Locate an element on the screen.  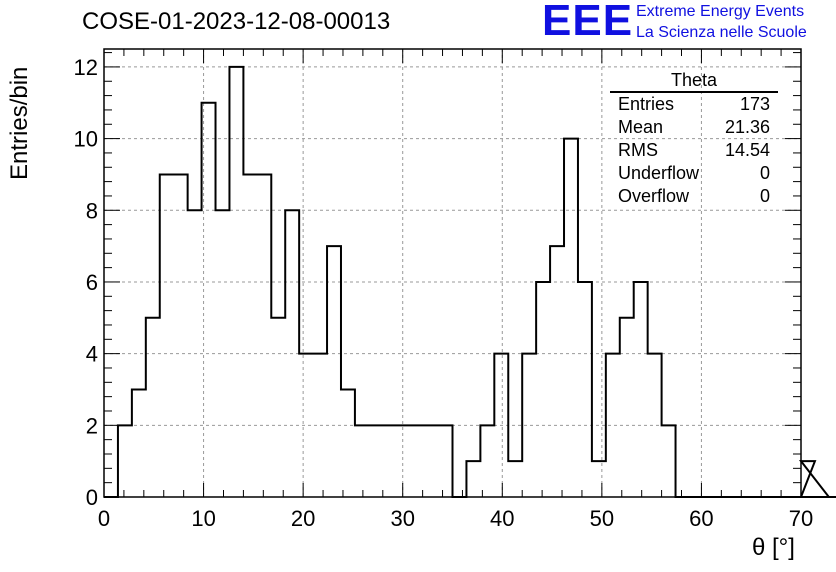
stats-rms-label: RMS is located at coordinates (638, 150).